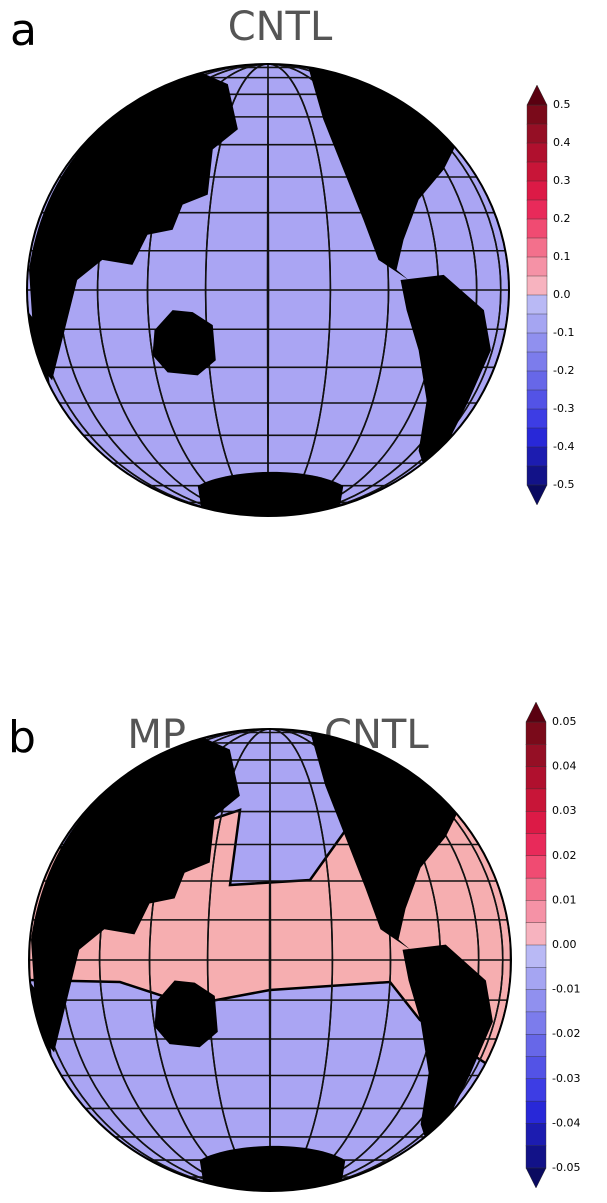 The width and height of the screenshot is (607, 1203). I want to click on colorbar-tick-label: -0.04, so click(566, 1122).